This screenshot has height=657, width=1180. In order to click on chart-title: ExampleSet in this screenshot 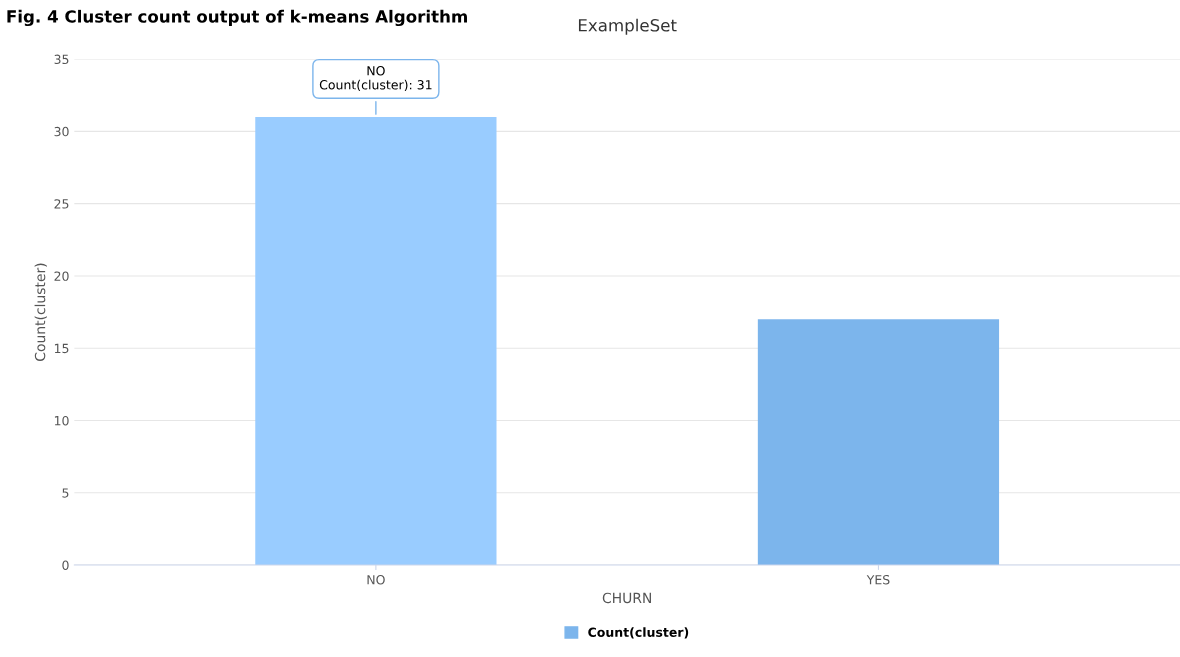, I will do `click(627, 26)`.